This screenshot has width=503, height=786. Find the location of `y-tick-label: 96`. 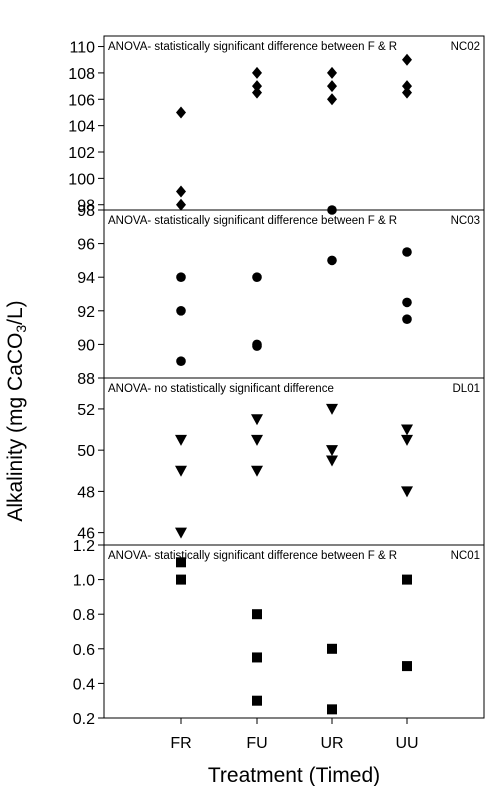

y-tick-label: 96 is located at coordinates (86, 245).